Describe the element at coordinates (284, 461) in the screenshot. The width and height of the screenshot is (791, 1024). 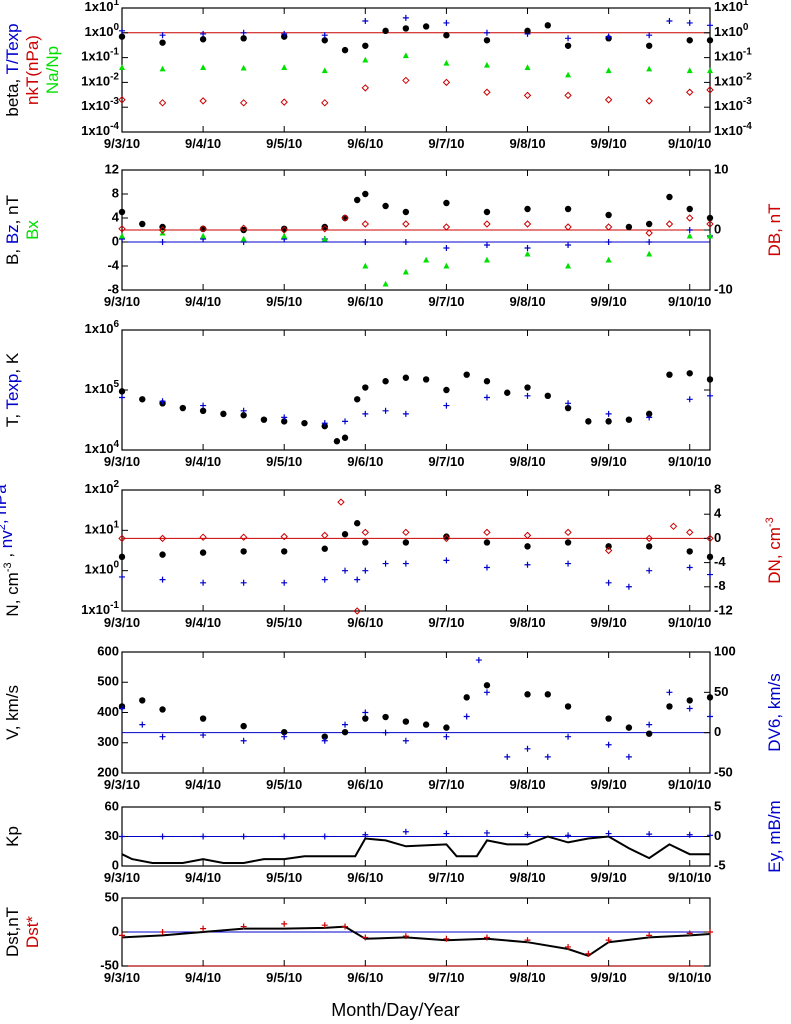
I see `x-tick-label: 9/5/10` at that location.